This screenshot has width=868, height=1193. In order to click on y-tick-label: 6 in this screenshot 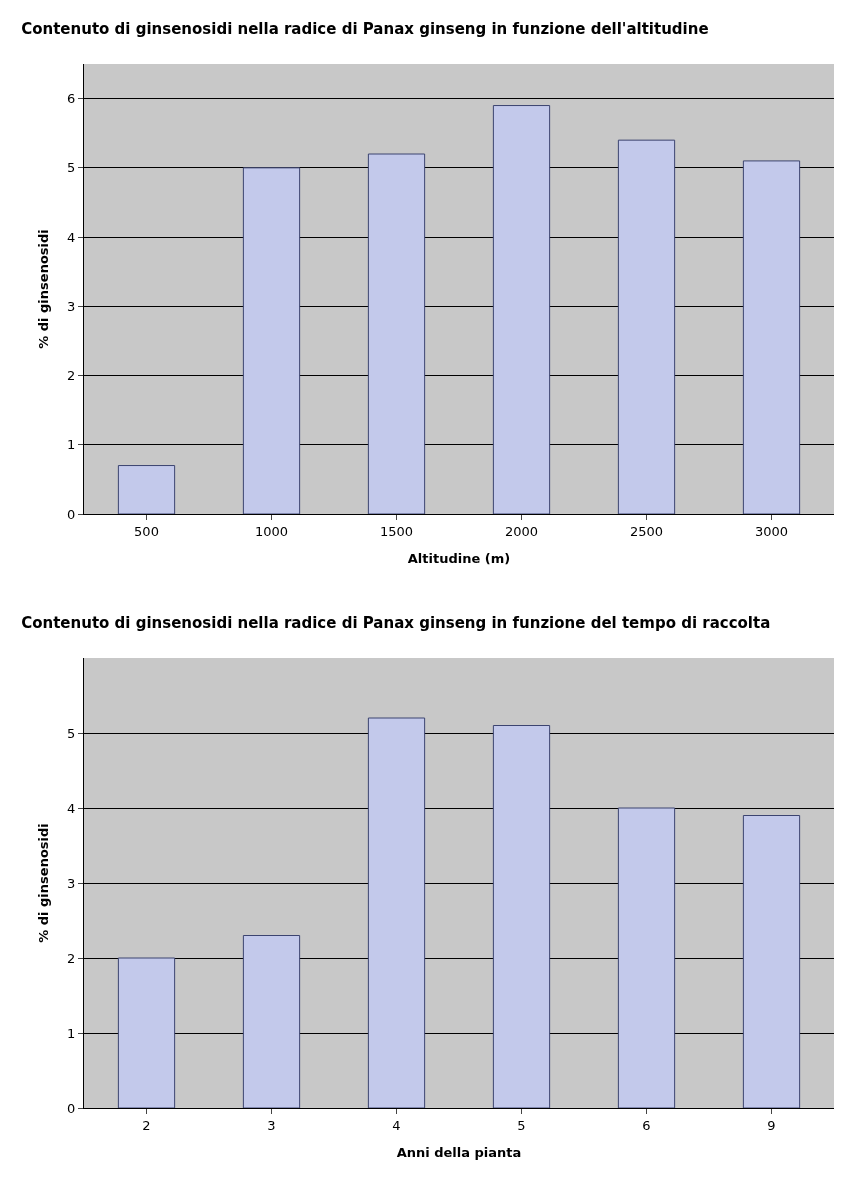, I will do `click(71, 99)`.